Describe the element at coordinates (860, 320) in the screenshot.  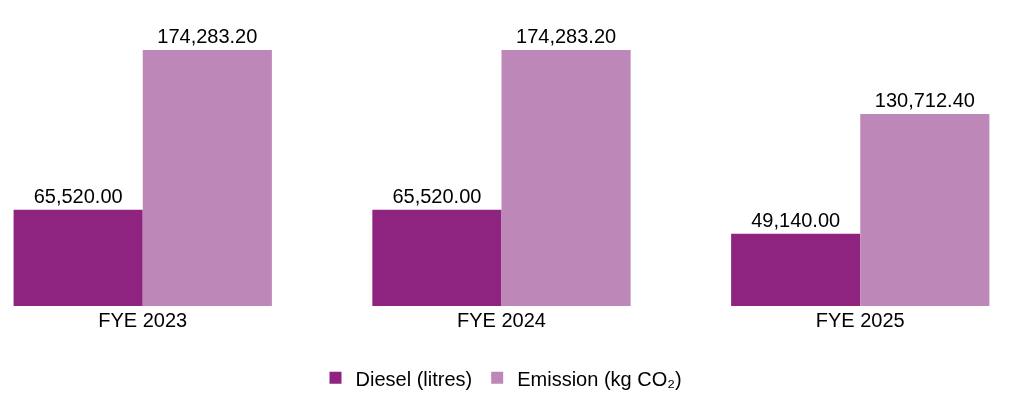
I see `x-tick-label: FYE 2025` at that location.